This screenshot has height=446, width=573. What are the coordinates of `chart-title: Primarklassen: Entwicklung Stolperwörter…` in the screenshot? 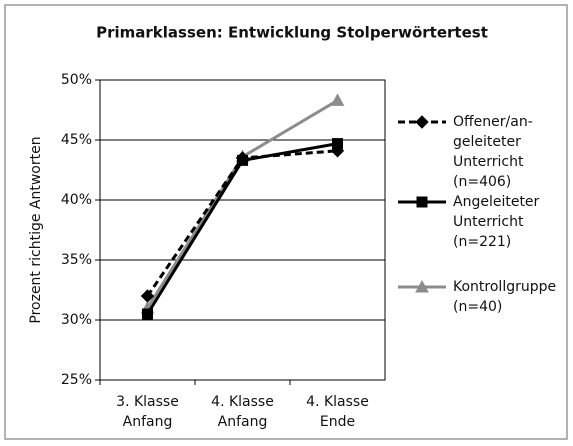 It's located at (292, 33).